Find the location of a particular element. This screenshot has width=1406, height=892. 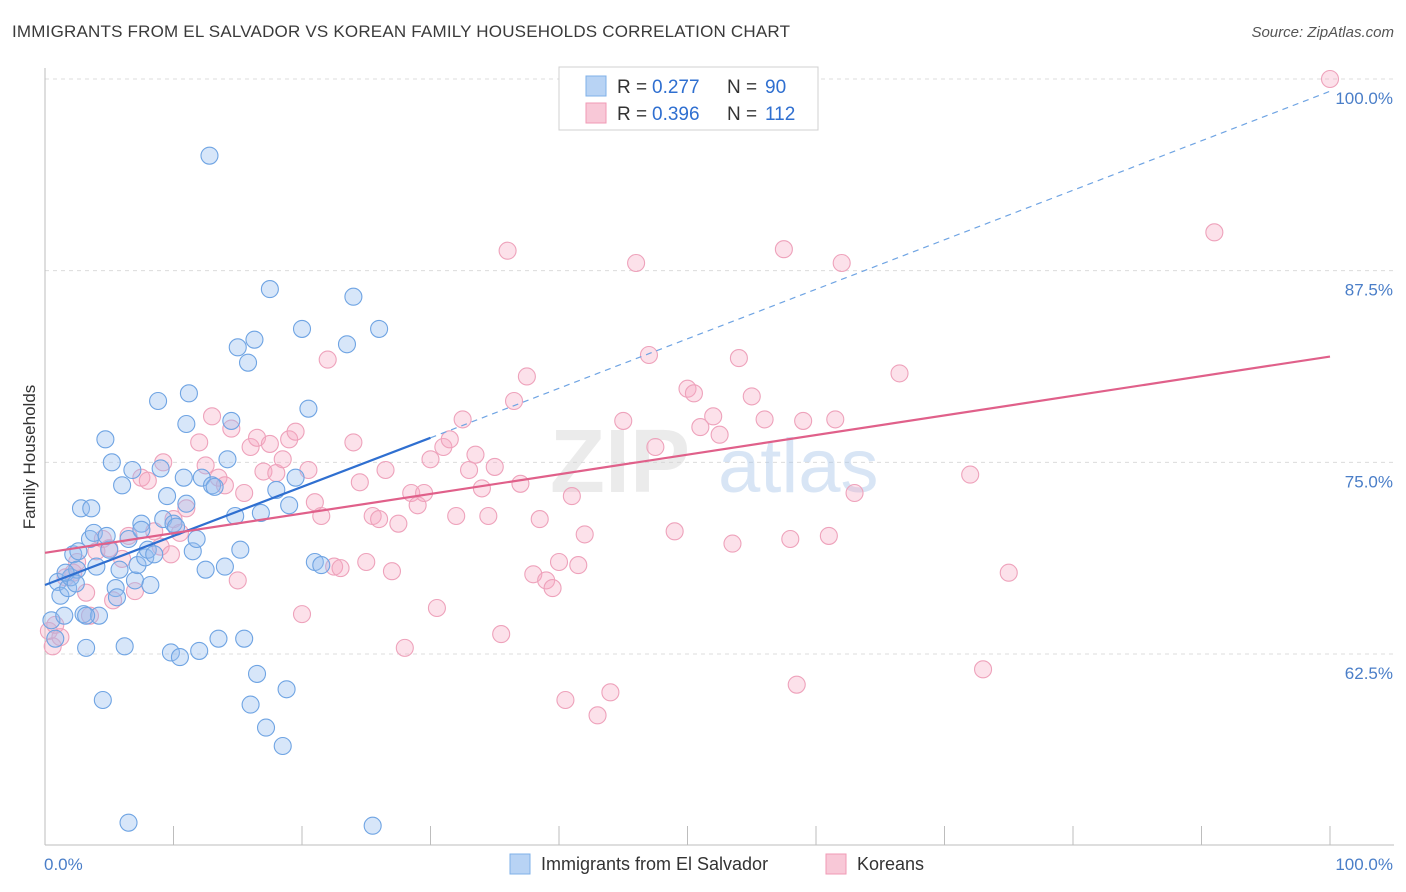

y-tick-label: 100.0% is located at coordinates (1364, 98).